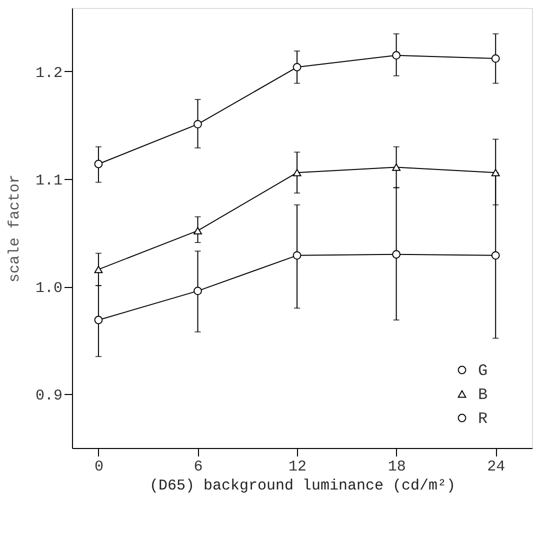 This screenshot has width=555, height=533. What do you see at coordinates (48, 289) in the screenshot?
I see `y-tick-label: 1.0` at bounding box center [48, 289].